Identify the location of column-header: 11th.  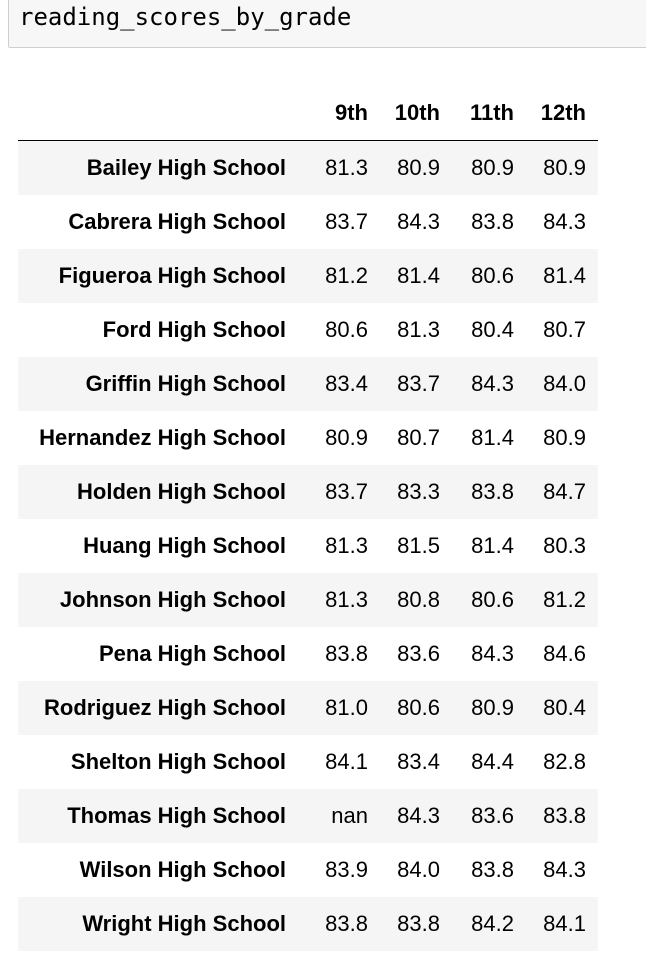
(489, 113).